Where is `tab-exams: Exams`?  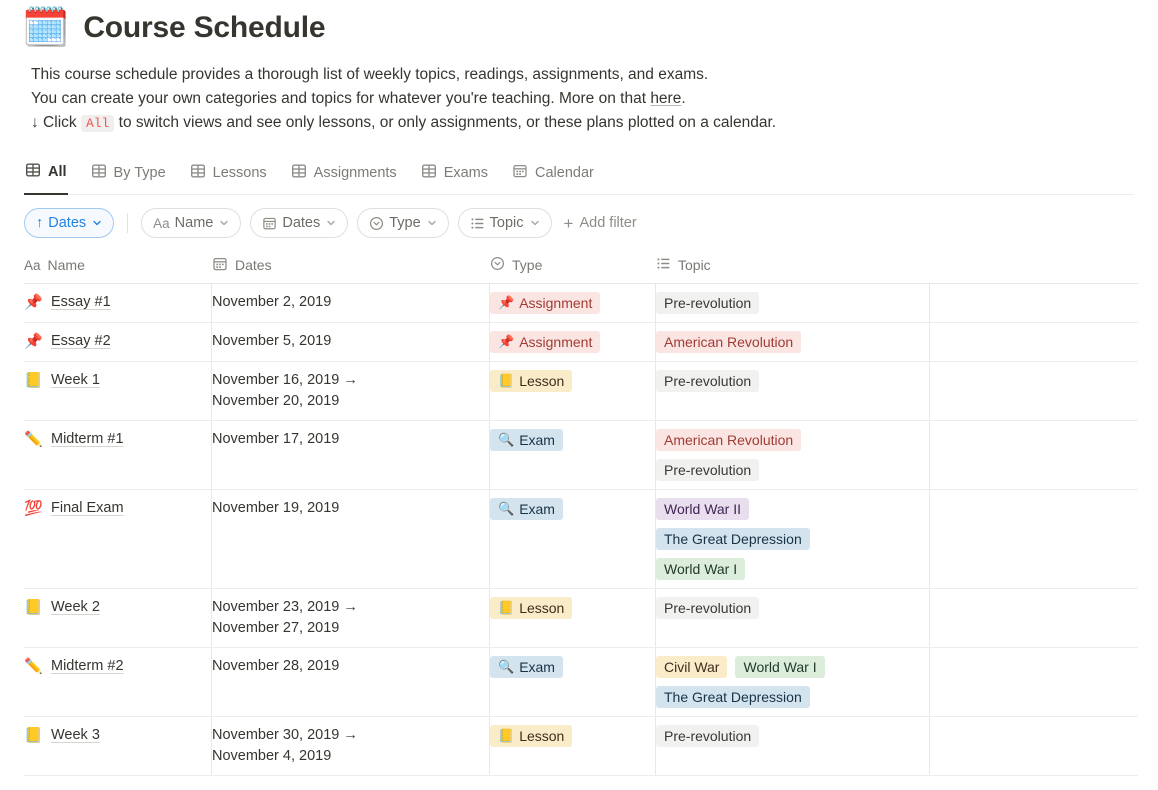 tab-exams: Exams is located at coordinates (454, 176).